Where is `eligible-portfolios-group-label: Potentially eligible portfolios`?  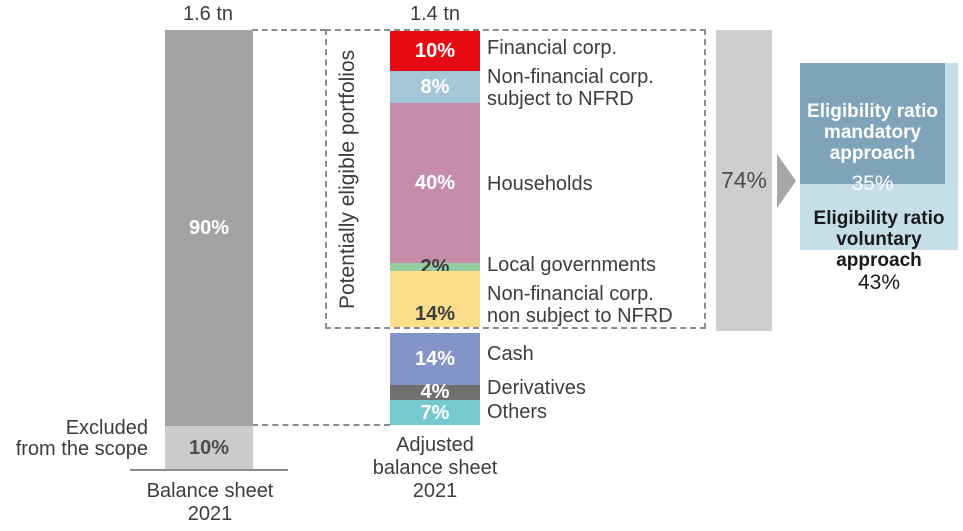 eligible-portfolios-group-label: Potentially eligible portfolios is located at coordinates (347, 179).